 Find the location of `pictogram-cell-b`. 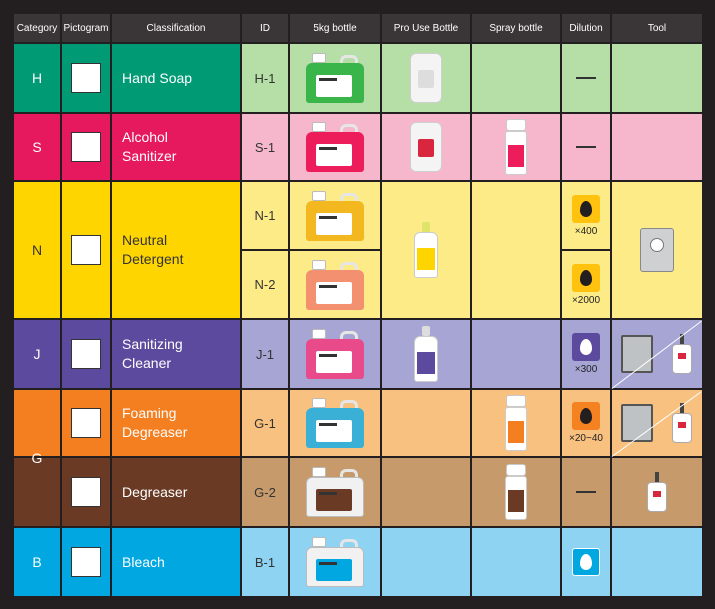

pictogram-cell-b is located at coordinates (86, 562).